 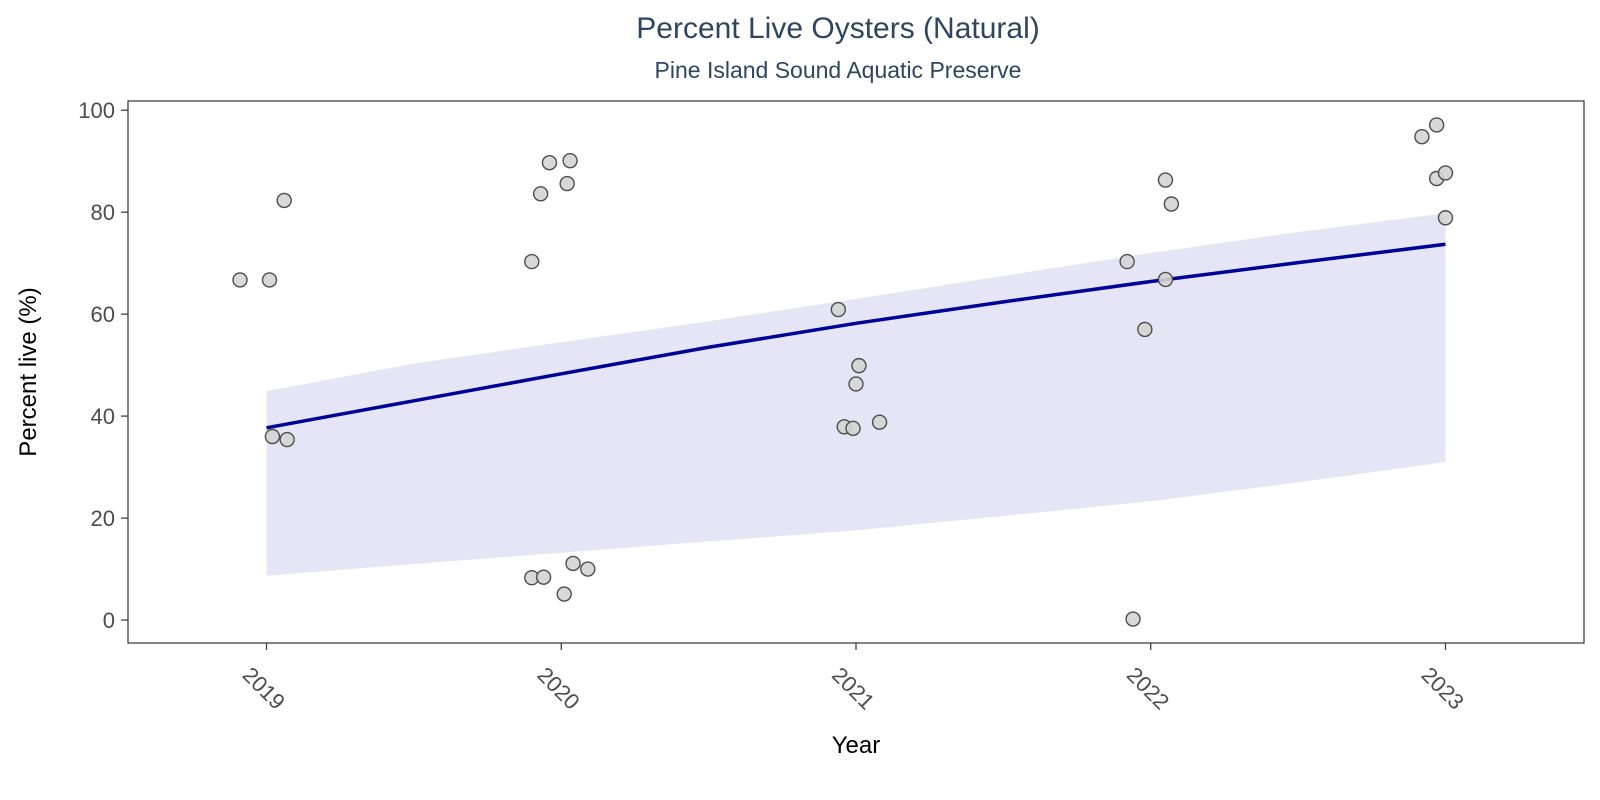 What do you see at coordinates (1443, 688) in the screenshot?
I see `x-tick-label-2023: 2023` at bounding box center [1443, 688].